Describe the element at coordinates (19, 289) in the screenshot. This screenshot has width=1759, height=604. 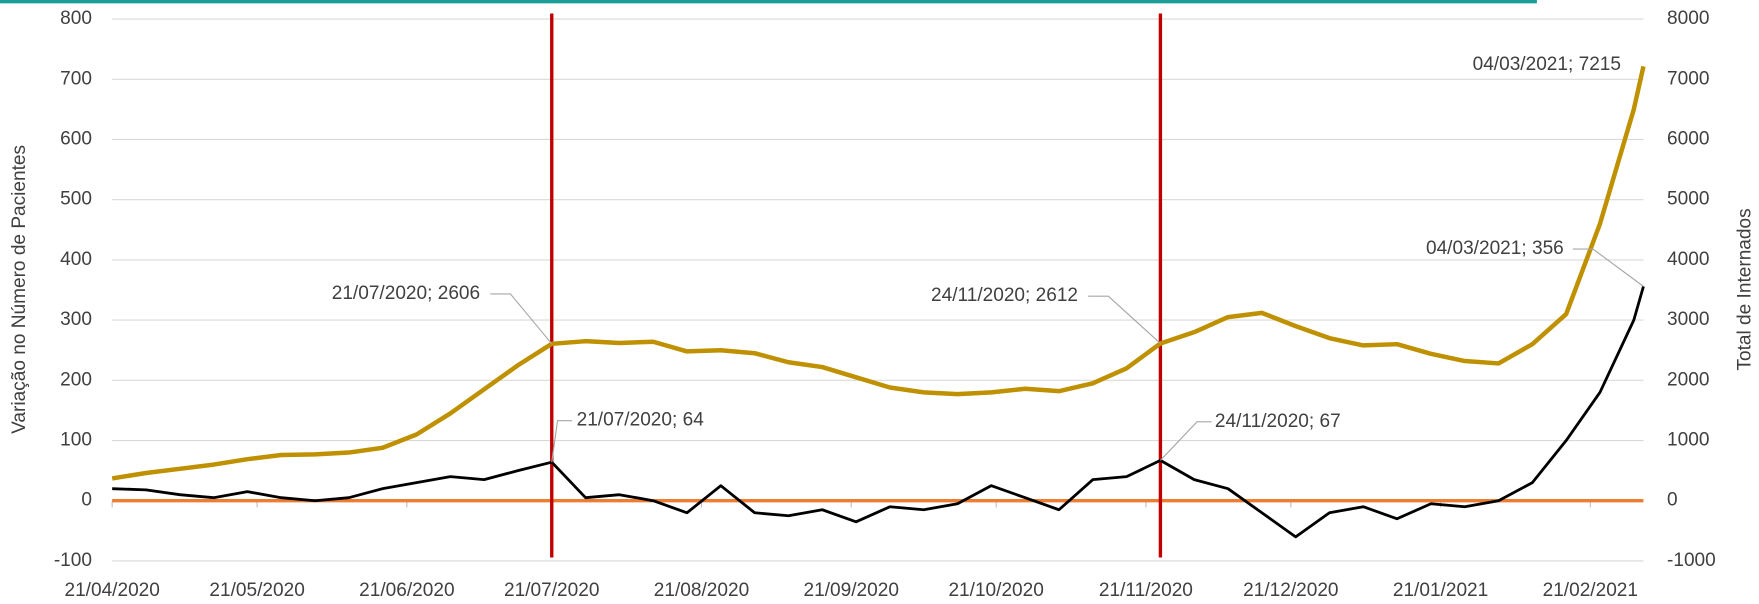
I see `y-axis-label: Variação no Número de Pacientes` at that location.